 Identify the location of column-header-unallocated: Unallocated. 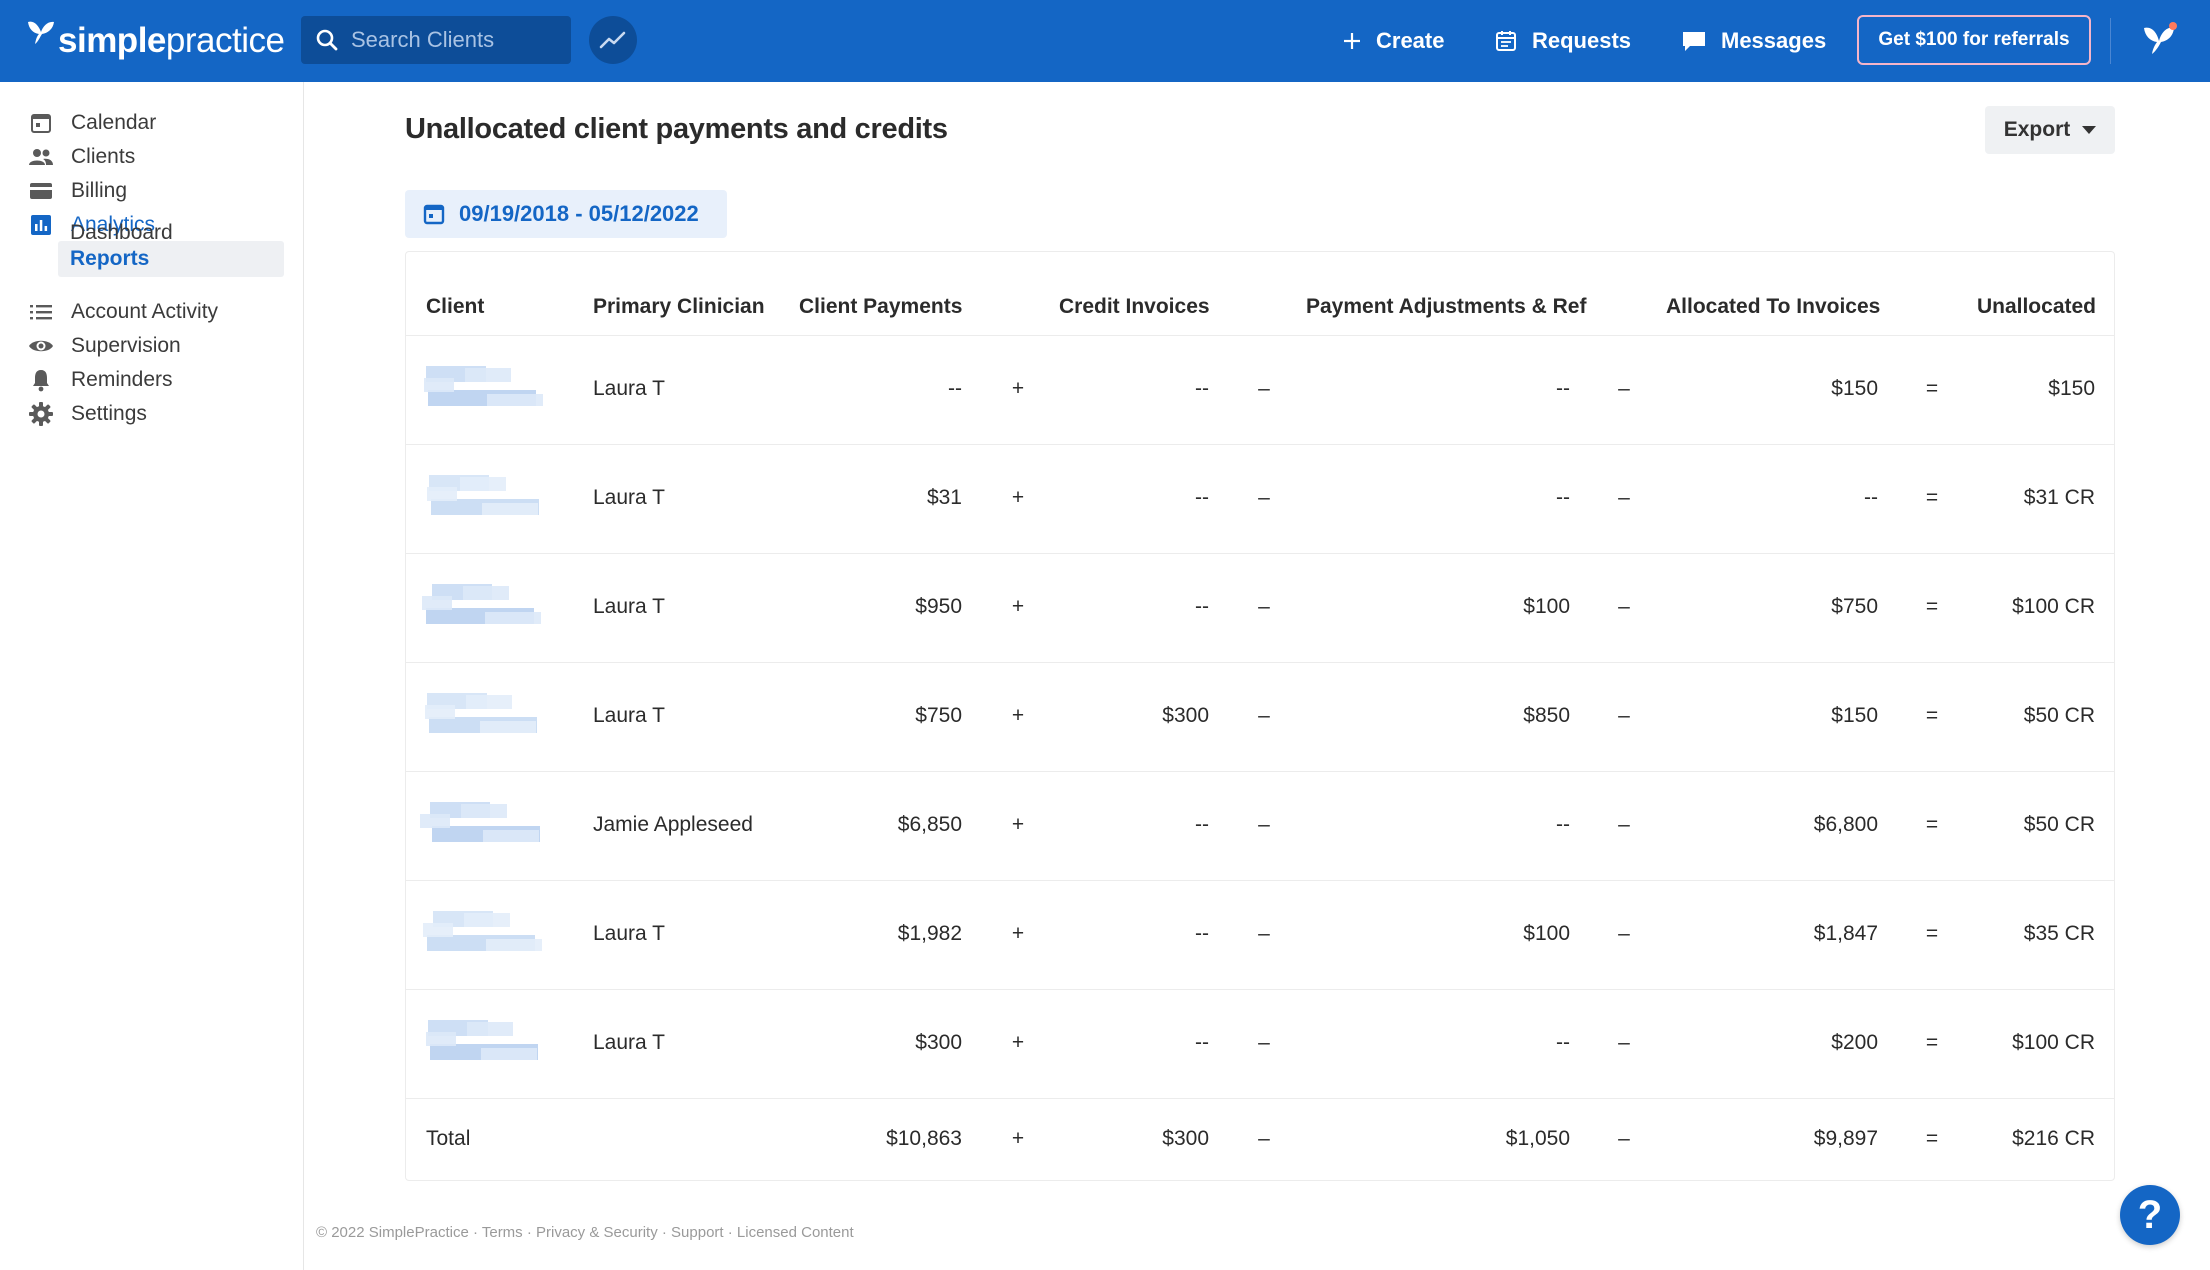
(2036, 306).